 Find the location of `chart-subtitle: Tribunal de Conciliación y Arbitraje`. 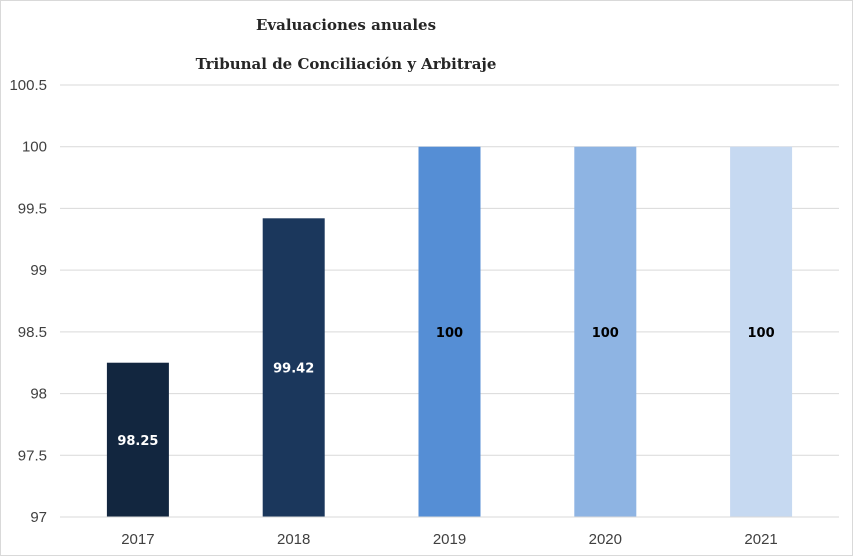

chart-subtitle: Tribunal de Conciliación y Arbitraje is located at coordinates (346, 64).